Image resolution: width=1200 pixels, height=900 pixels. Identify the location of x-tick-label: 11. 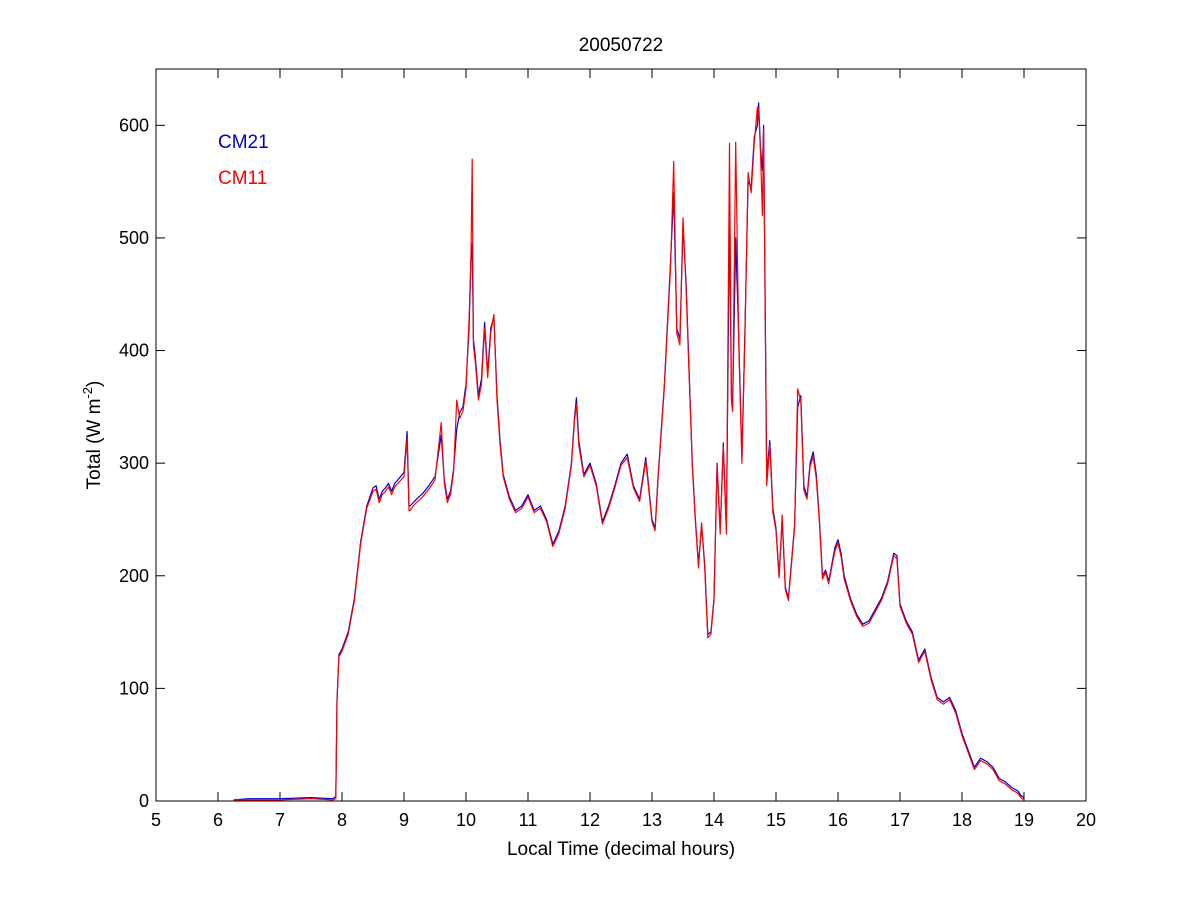
(528, 820).